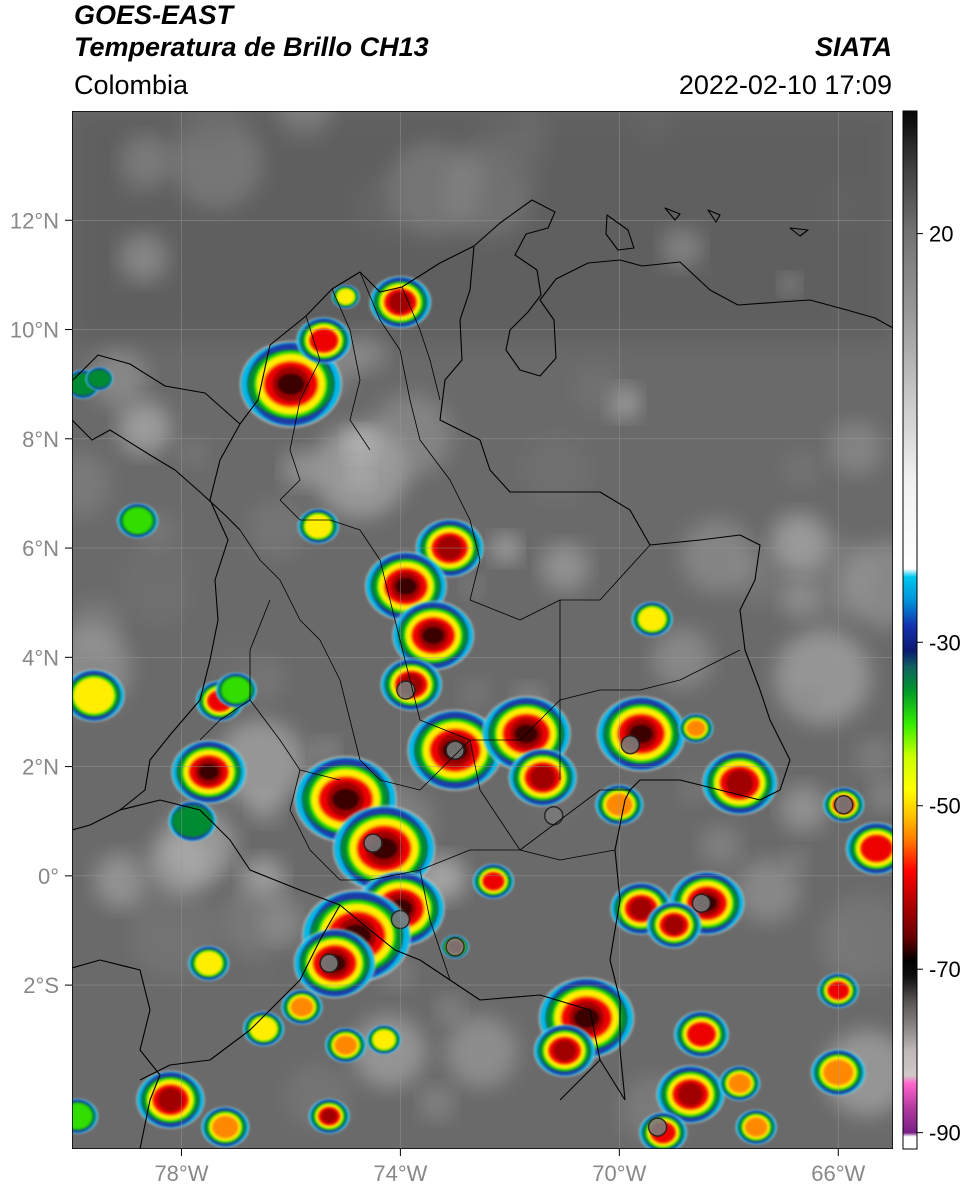 The image size is (966, 1190). What do you see at coordinates (580, 1080) in the screenshot?
I see `peru-brazil-border` at bounding box center [580, 1080].